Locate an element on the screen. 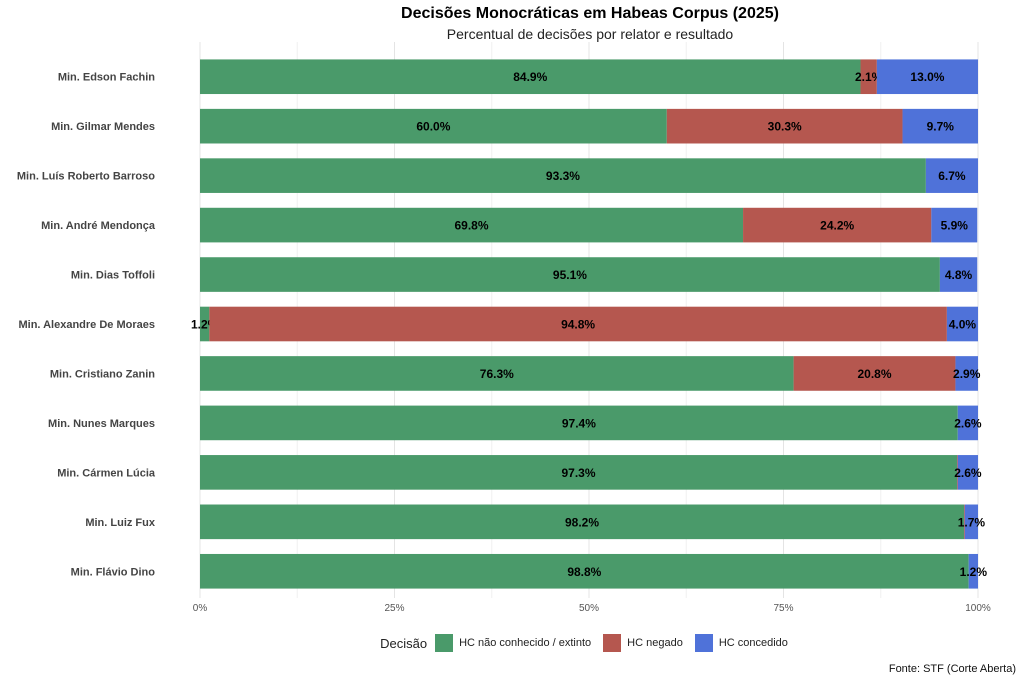  data-label: 20.8% is located at coordinates (875, 374).